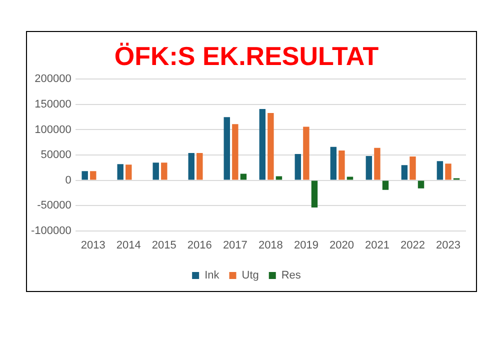 The width and height of the screenshot is (500, 353). I want to click on x-tick-label: 2019, so click(306, 245).